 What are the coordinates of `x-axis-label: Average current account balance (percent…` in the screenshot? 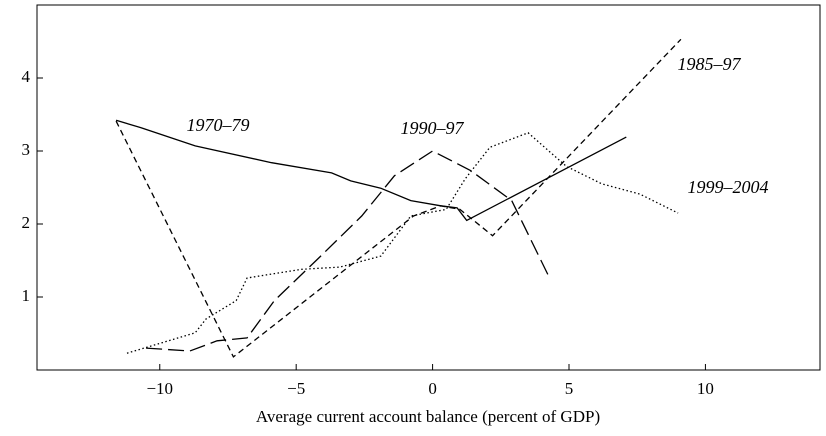 It's located at (428, 416).